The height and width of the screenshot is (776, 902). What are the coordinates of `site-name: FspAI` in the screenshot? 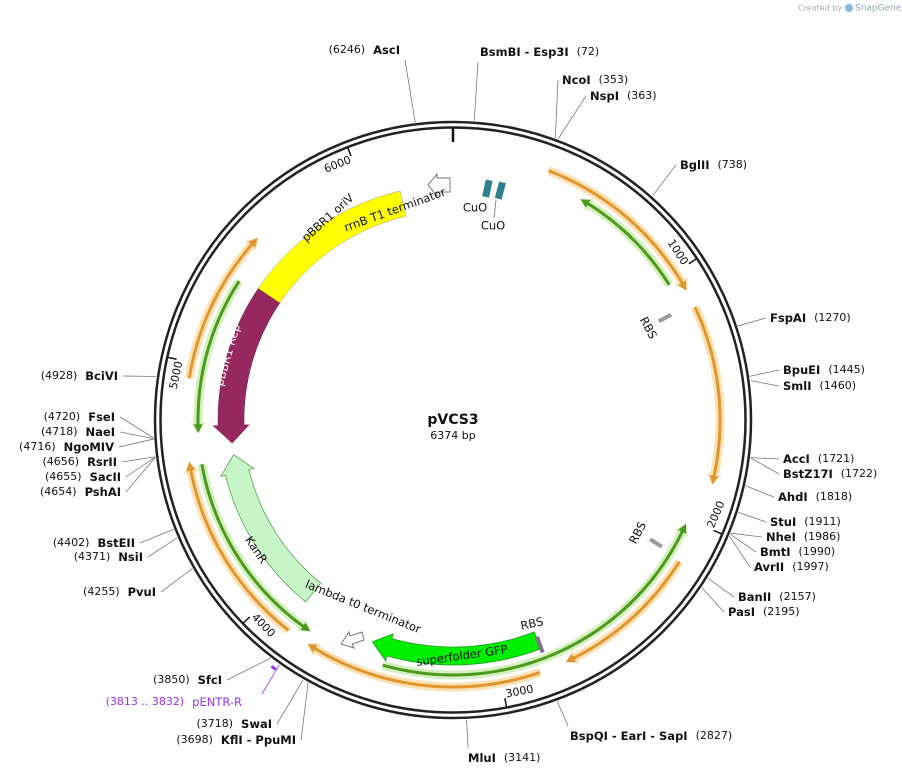 It's located at (788, 318).